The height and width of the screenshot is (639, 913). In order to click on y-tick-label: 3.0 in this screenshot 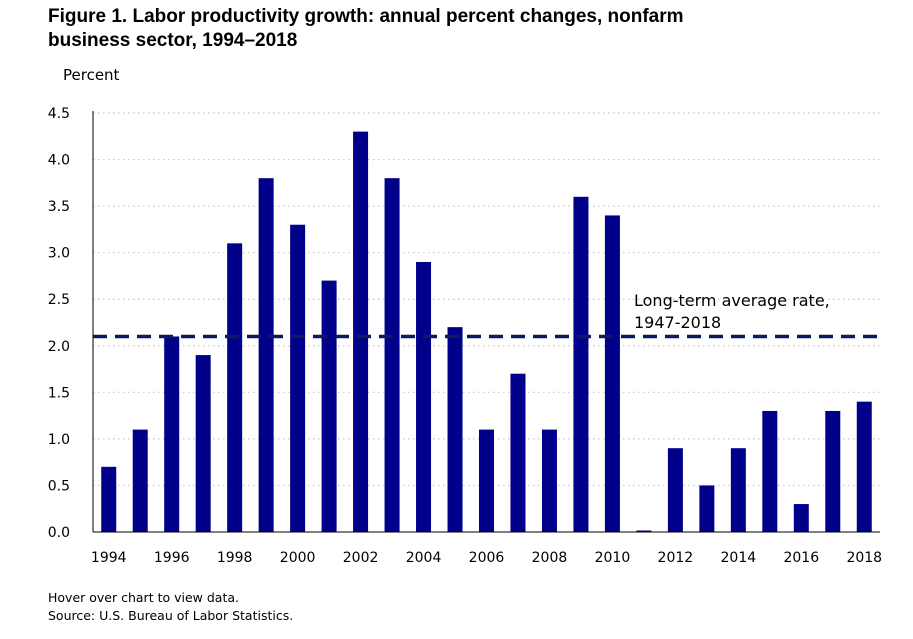, I will do `click(59, 254)`.